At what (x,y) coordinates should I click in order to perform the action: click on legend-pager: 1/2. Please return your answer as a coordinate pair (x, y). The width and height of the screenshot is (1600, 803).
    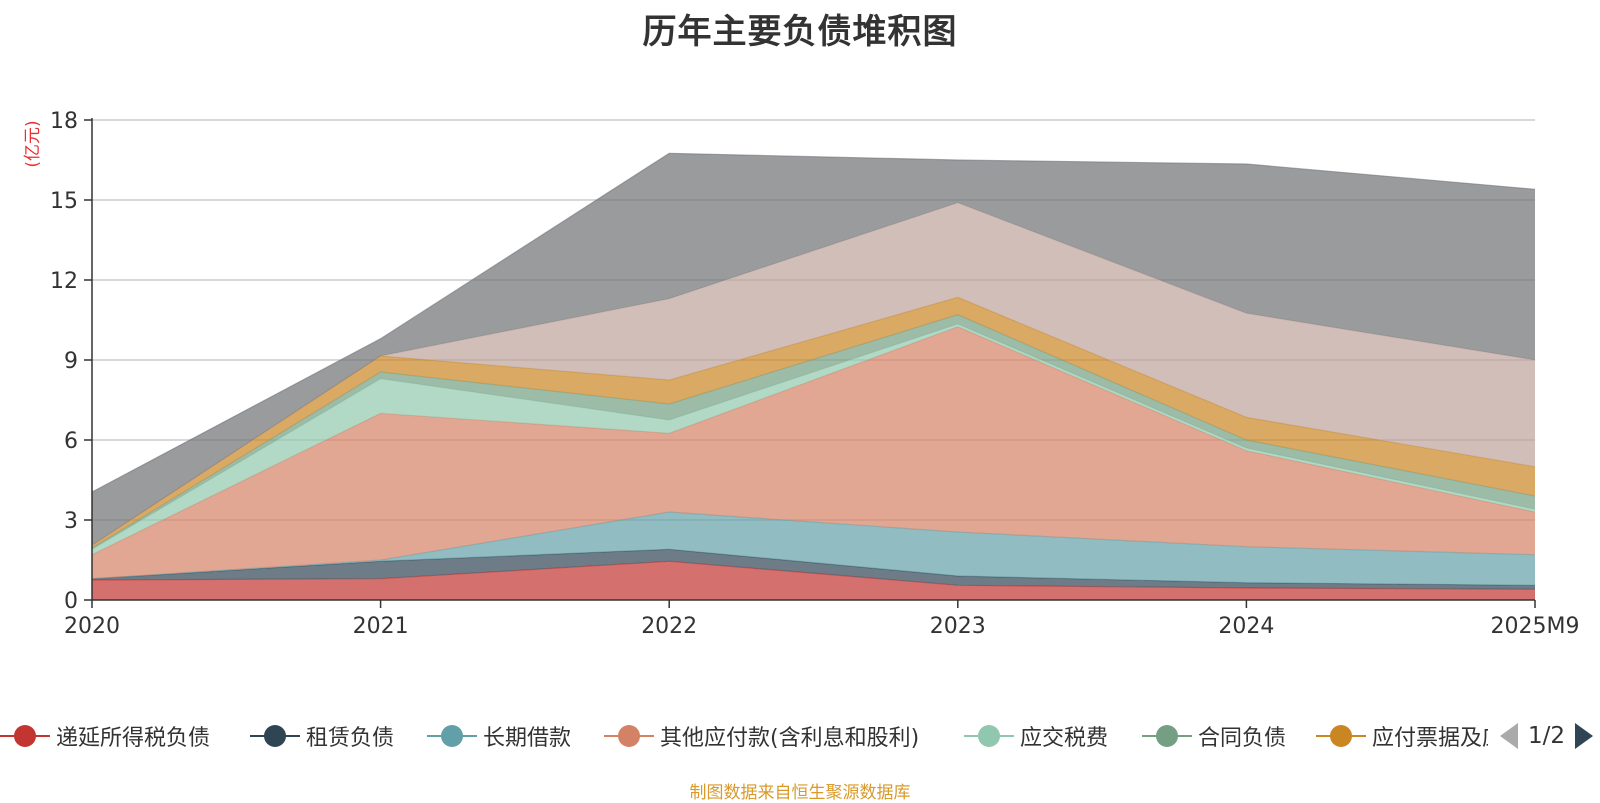
    Looking at the image, I should click on (1546, 736).